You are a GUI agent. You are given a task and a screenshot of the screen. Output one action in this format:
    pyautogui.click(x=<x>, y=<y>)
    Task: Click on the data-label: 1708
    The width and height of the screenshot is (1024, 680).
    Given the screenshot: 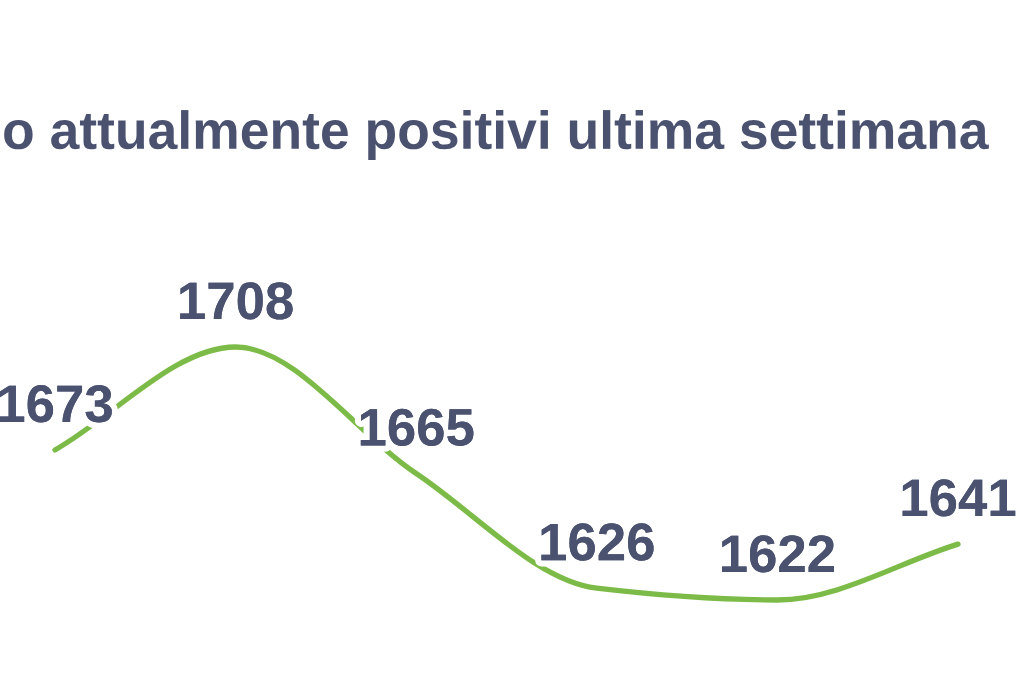 What is the action you would take?
    pyautogui.click(x=236, y=301)
    